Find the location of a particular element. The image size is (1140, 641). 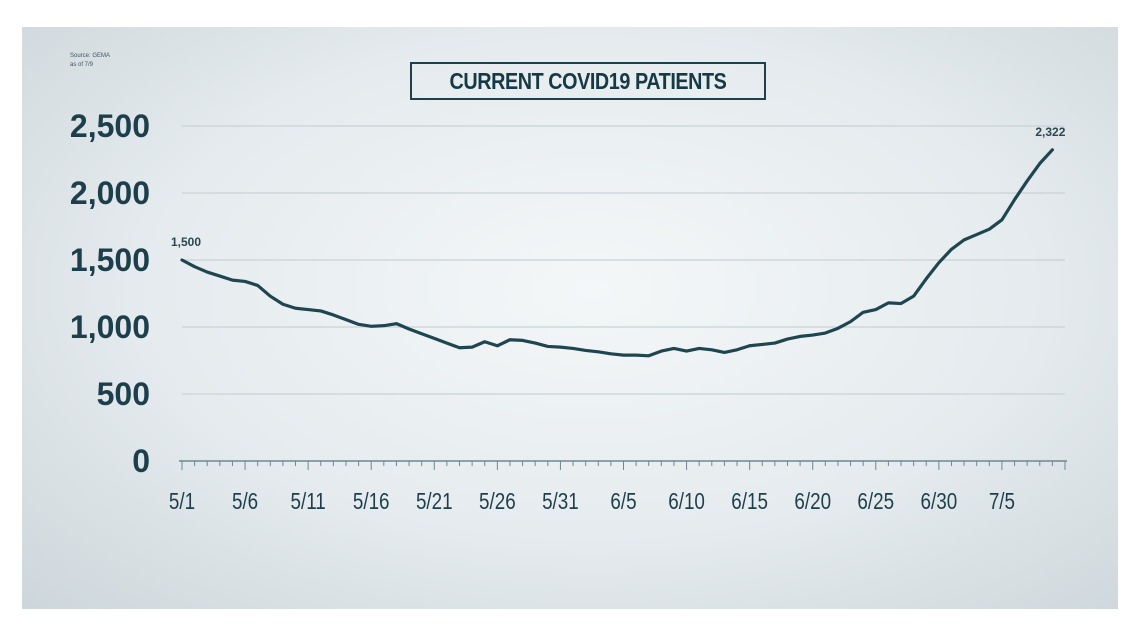

x-tick-label: 6/25 is located at coordinates (875, 501).